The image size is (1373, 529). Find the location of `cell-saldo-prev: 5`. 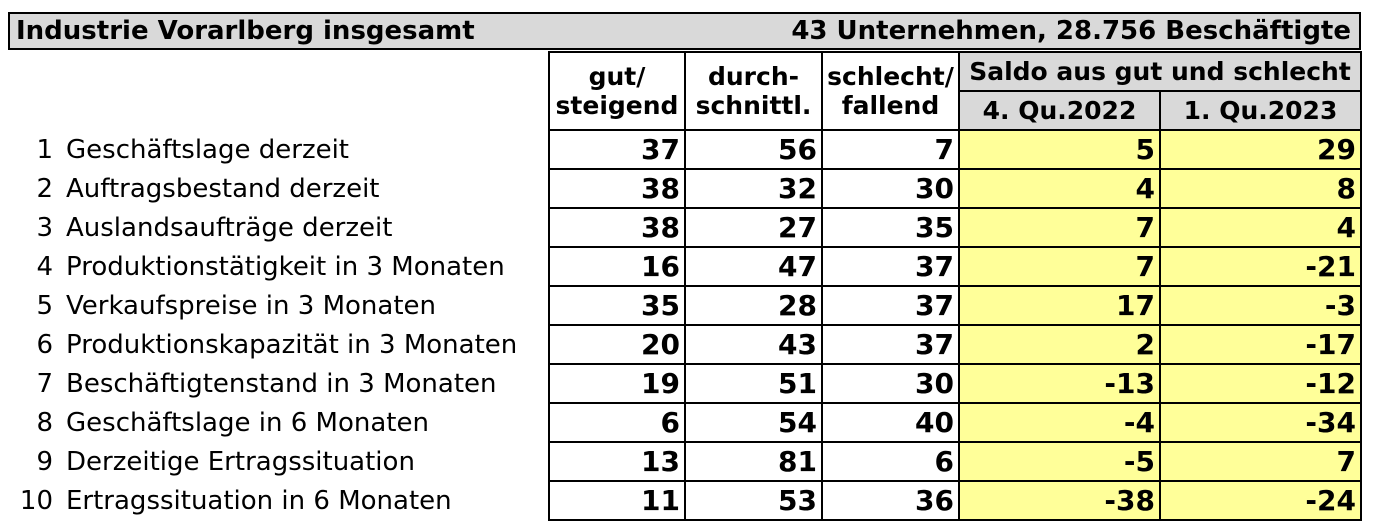

cell-saldo-prev: 5 is located at coordinates (1059, 149).